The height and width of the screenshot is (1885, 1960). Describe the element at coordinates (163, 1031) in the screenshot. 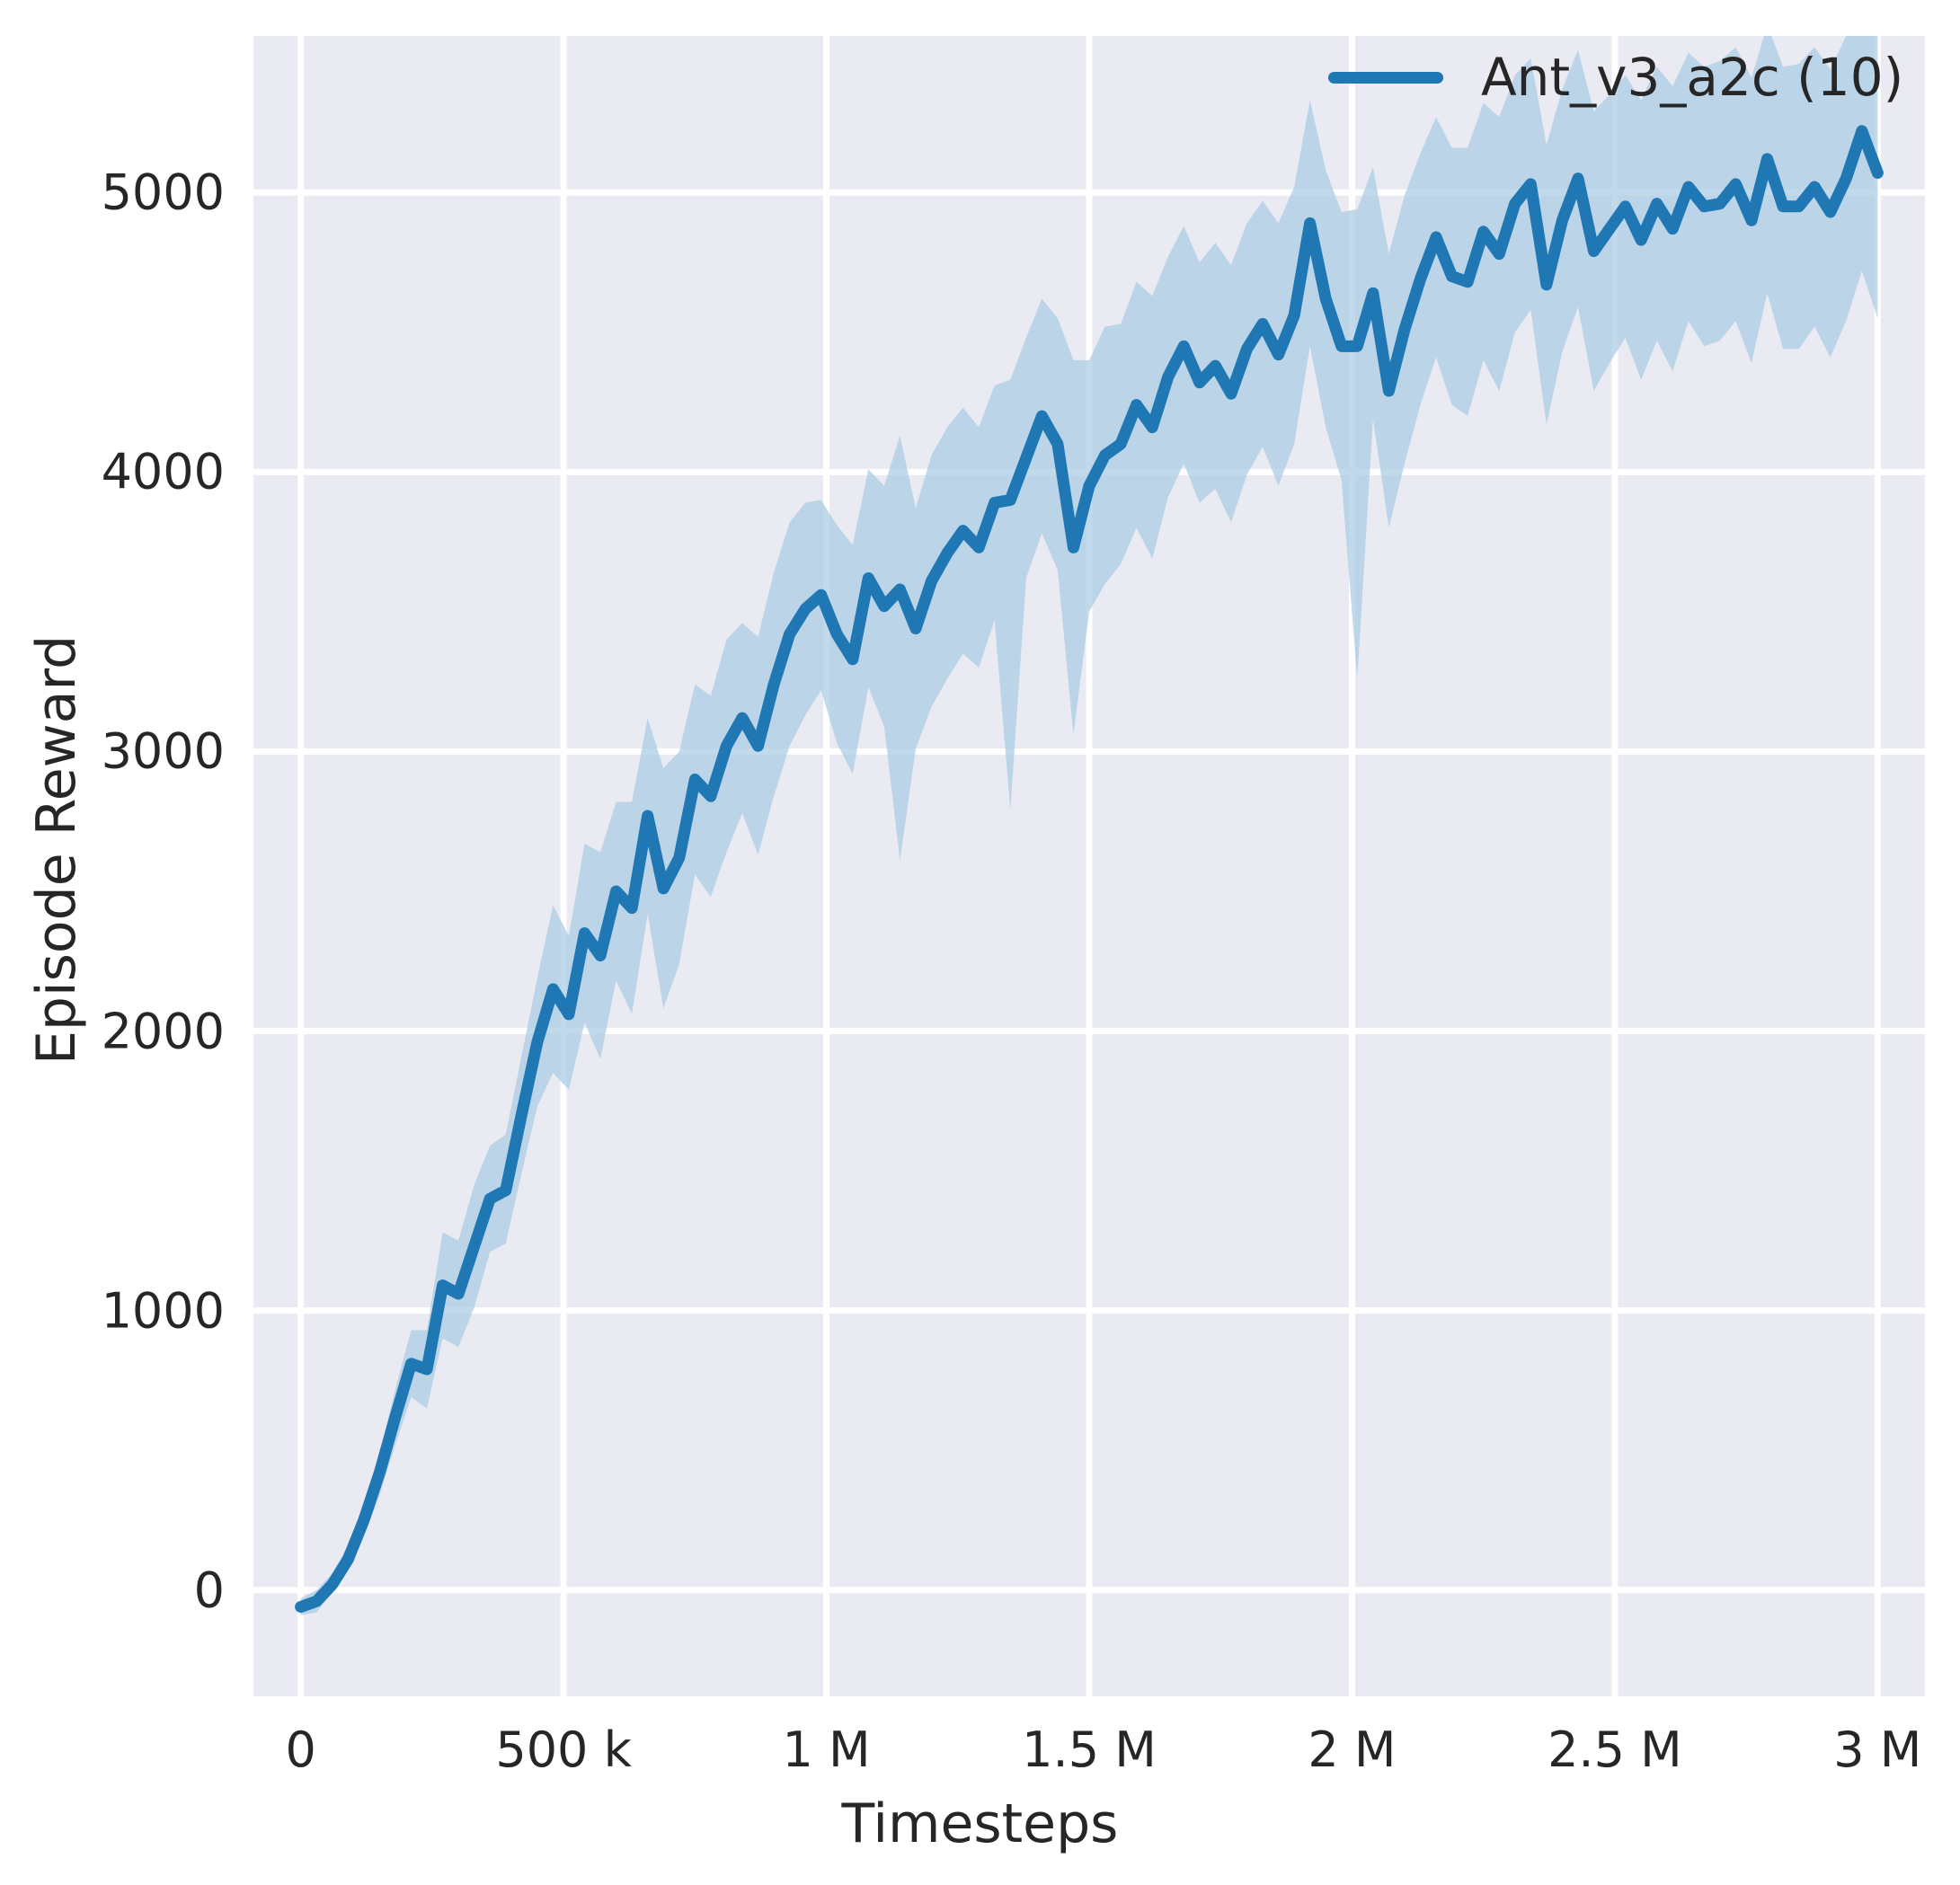

I see `y-tick-label: 2000` at that location.